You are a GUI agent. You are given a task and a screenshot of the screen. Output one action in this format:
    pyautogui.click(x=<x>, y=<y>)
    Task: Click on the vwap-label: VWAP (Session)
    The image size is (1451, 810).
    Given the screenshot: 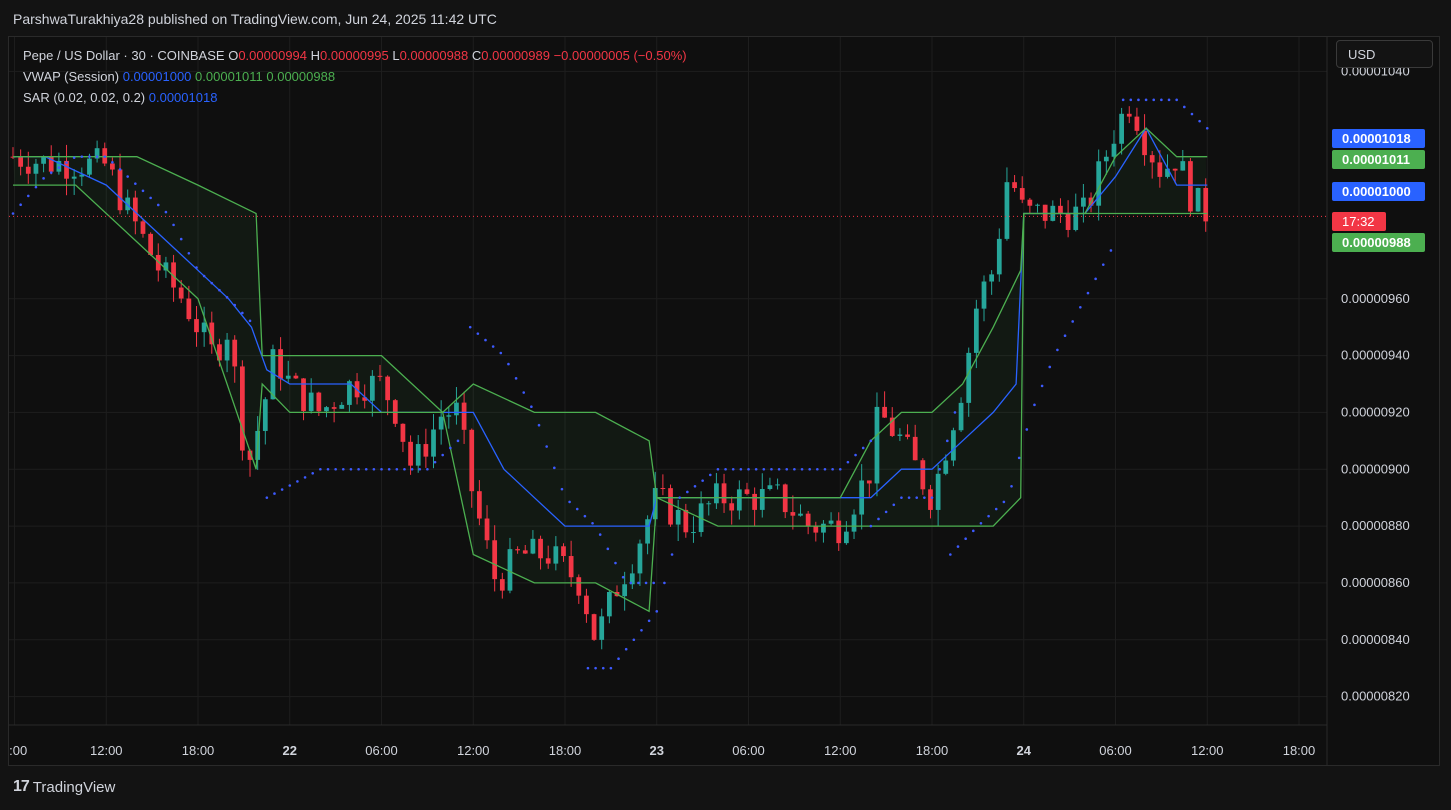 What is the action you would take?
    pyautogui.click(x=71, y=76)
    